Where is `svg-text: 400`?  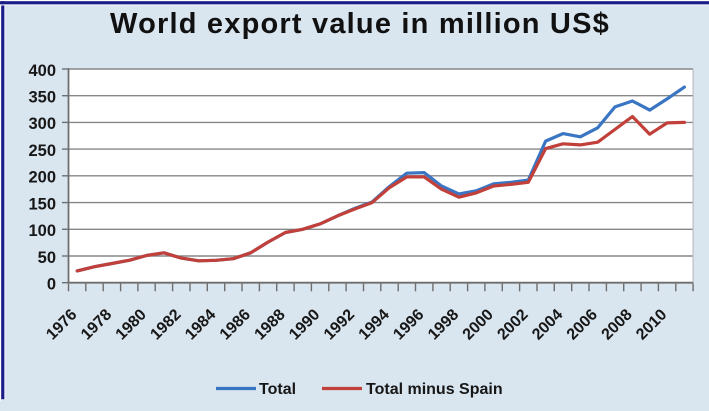
svg-text: 400 is located at coordinates (42, 71).